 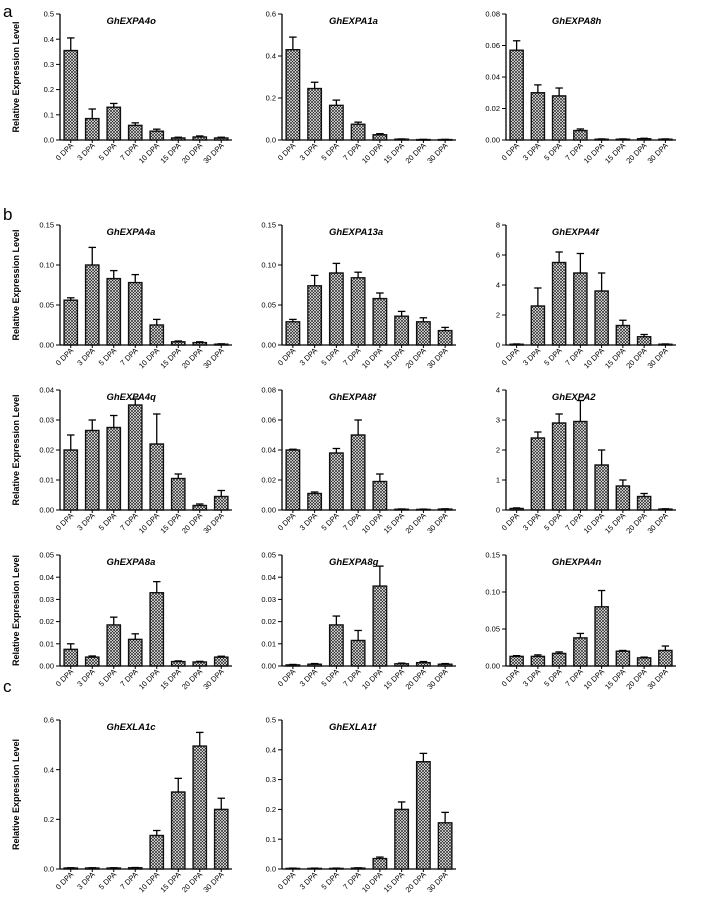 What do you see at coordinates (46, 480) in the screenshot?
I see `y-tick-label: 0.01` at bounding box center [46, 480].